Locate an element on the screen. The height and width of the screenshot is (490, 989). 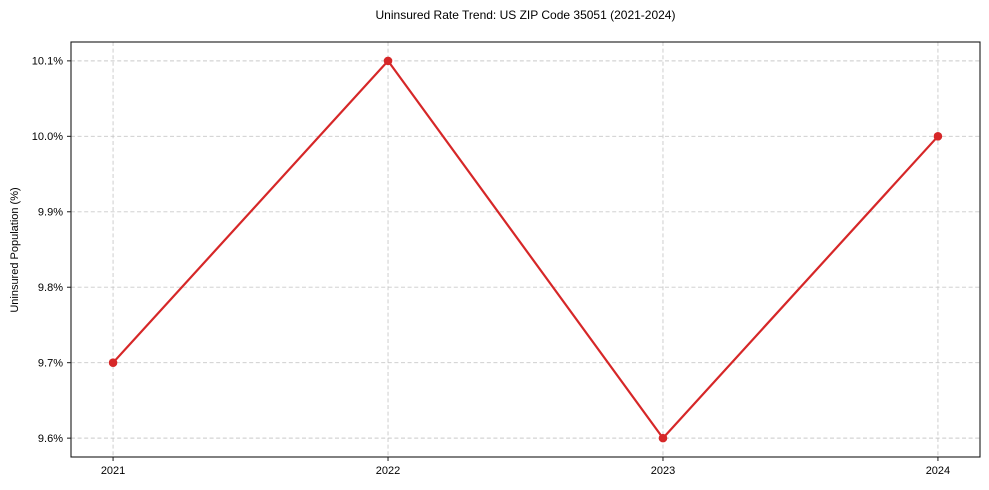
x-tick-label: 2024 is located at coordinates (938, 471).